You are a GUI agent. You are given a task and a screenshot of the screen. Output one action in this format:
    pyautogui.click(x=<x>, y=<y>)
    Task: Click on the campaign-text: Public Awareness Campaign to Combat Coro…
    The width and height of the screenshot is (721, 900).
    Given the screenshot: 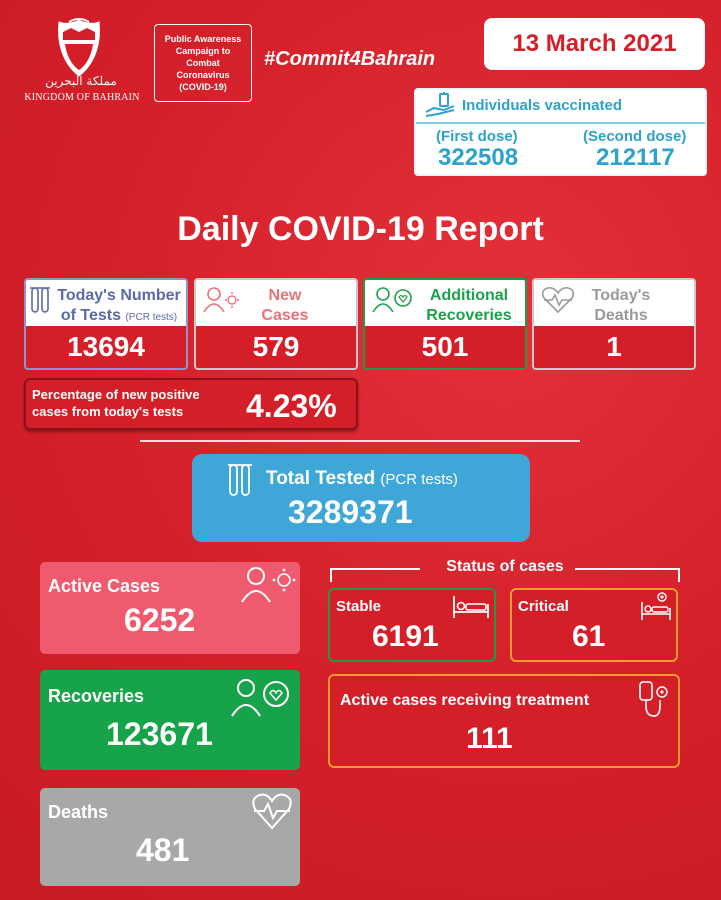 What is the action you would take?
    pyautogui.click(x=203, y=63)
    